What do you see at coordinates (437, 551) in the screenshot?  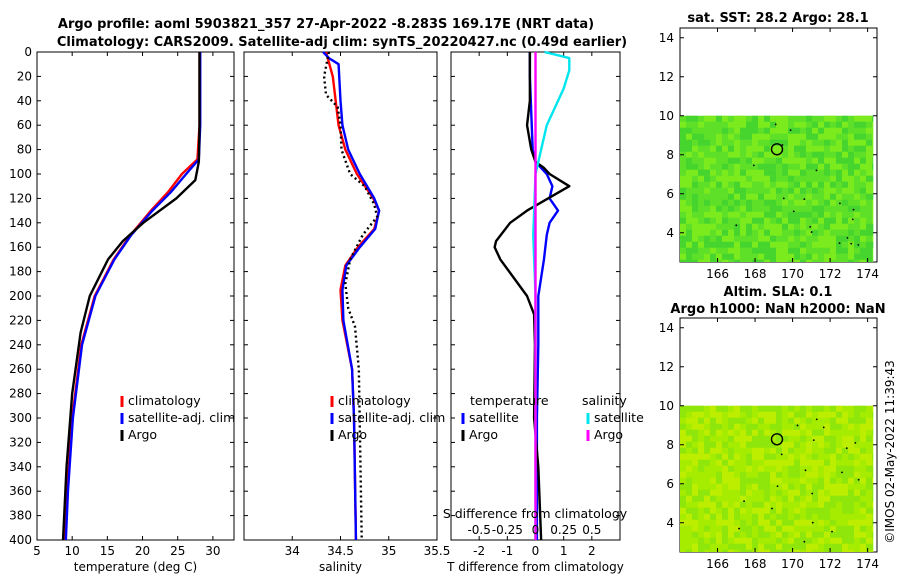 I see `x-tick-label: 35.5` at bounding box center [437, 551].